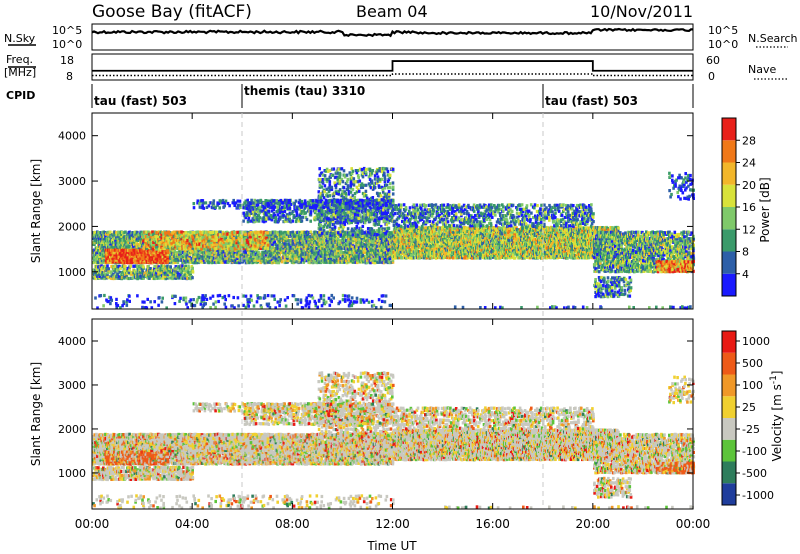 This screenshot has height=554, width=800. I want to click on nsearch-tick-top: 10^5, so click(723, 30).